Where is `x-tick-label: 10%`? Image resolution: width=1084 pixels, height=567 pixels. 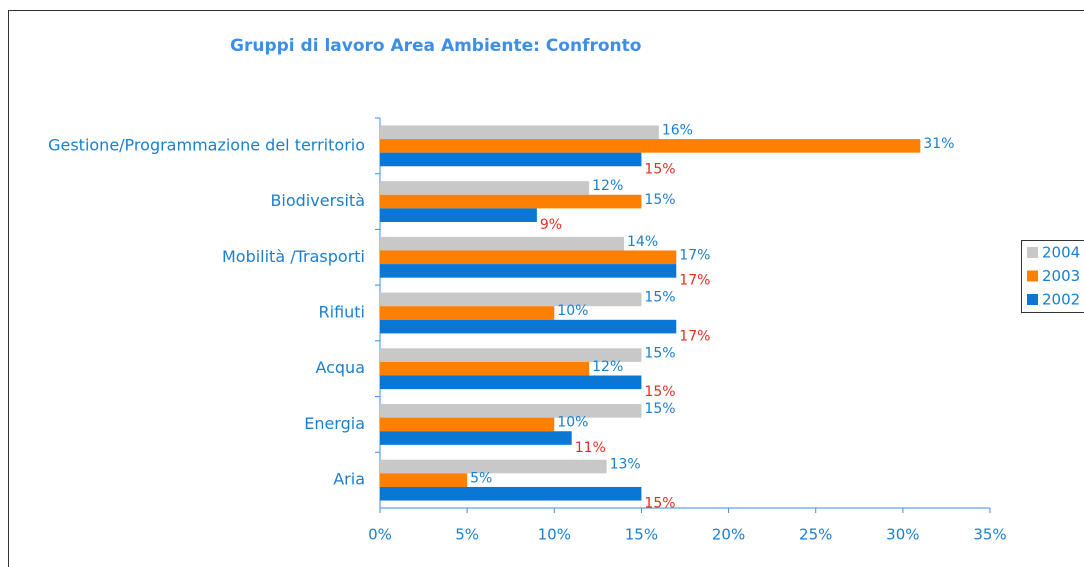
x-tick-label: 10% is located at coordinates (554, 535).